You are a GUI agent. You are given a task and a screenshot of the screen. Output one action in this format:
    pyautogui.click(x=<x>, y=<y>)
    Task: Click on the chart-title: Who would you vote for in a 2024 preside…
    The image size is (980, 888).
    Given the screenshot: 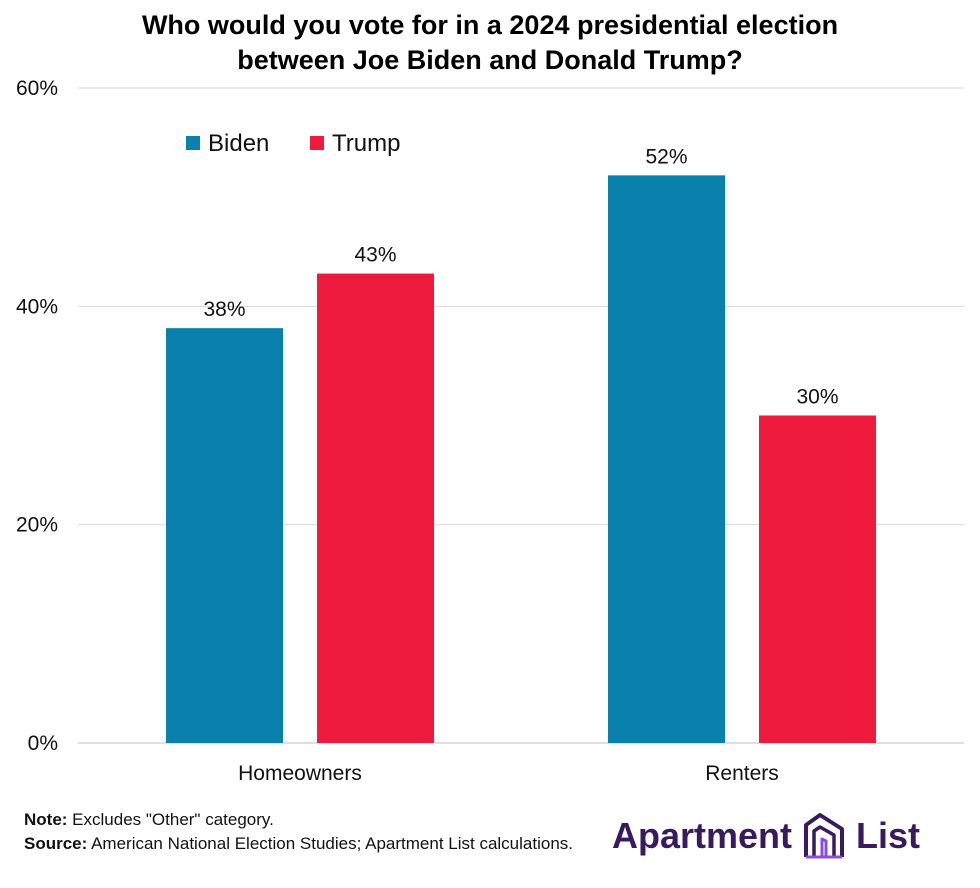 What is the action you would take?
    pyautogui.click(x=490, y=43)
    